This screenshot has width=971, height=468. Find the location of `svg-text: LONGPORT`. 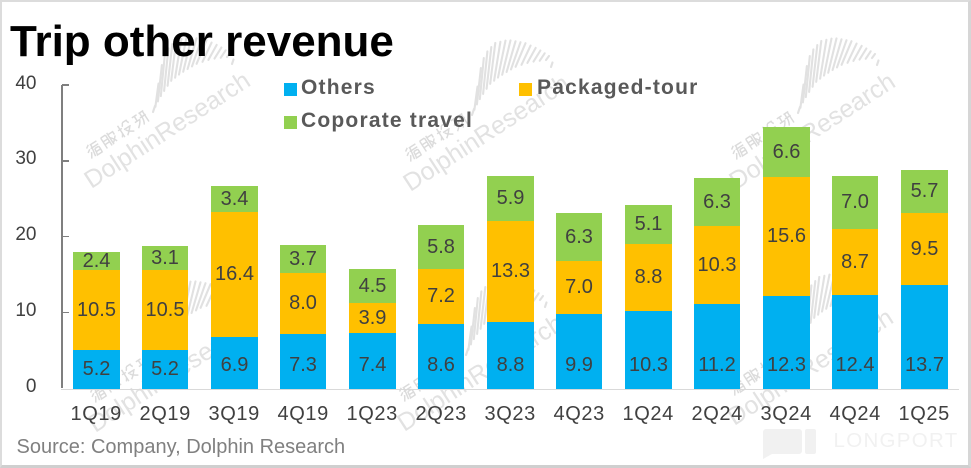

svg-text: LONGPORT is located at coordinates (896, 440).